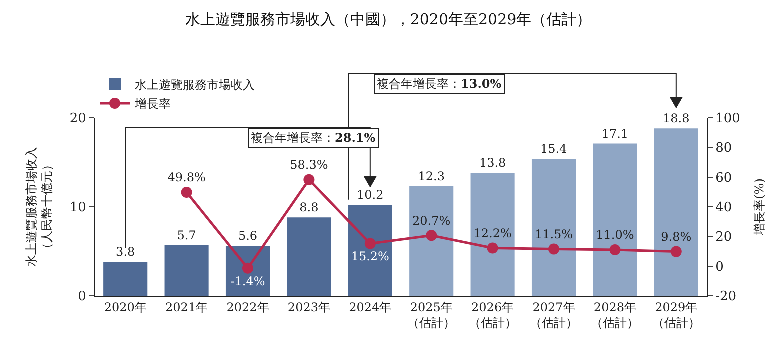 The image size is (777, 346). I want to click on y-tick-label: 0, so click(82, 297).